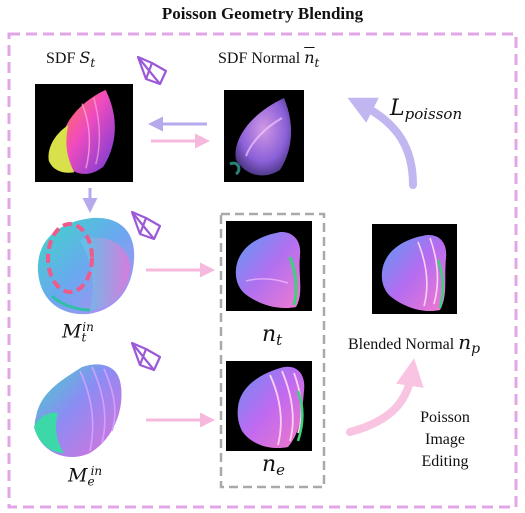 The width and height of the screenshot is (525, 513). What do you see at coordinates (445, 439) in the screenshot?
I see `poisson-image-editing-label: Poisson Image Editing` at bounding box center [445, 439].